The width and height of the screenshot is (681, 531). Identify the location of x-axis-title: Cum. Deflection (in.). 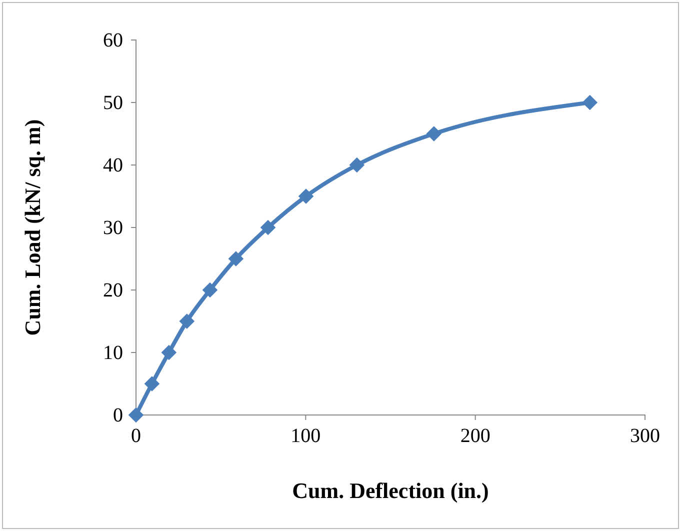
(390, 490).